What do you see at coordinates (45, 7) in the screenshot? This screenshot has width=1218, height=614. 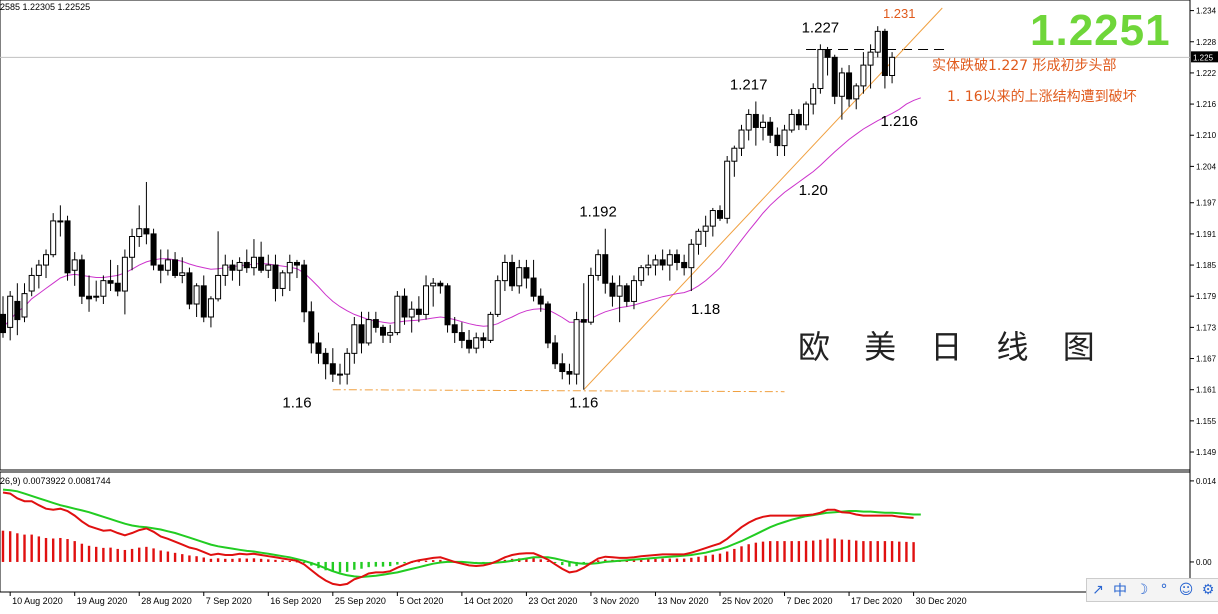 I see `ohlc-readout: 2585 1.22305 1.22525` at bounding box center [45, 7].